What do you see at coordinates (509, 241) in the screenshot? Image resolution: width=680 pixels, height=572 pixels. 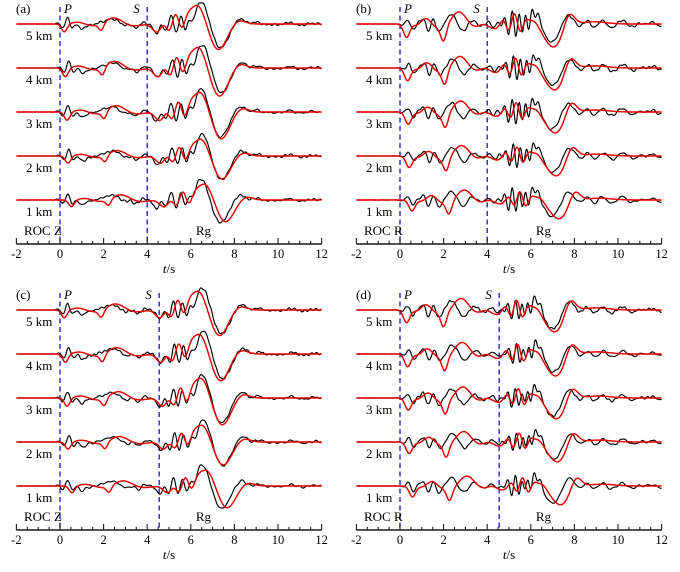 I see `axis-ticks` at bounding box center [509, 241].